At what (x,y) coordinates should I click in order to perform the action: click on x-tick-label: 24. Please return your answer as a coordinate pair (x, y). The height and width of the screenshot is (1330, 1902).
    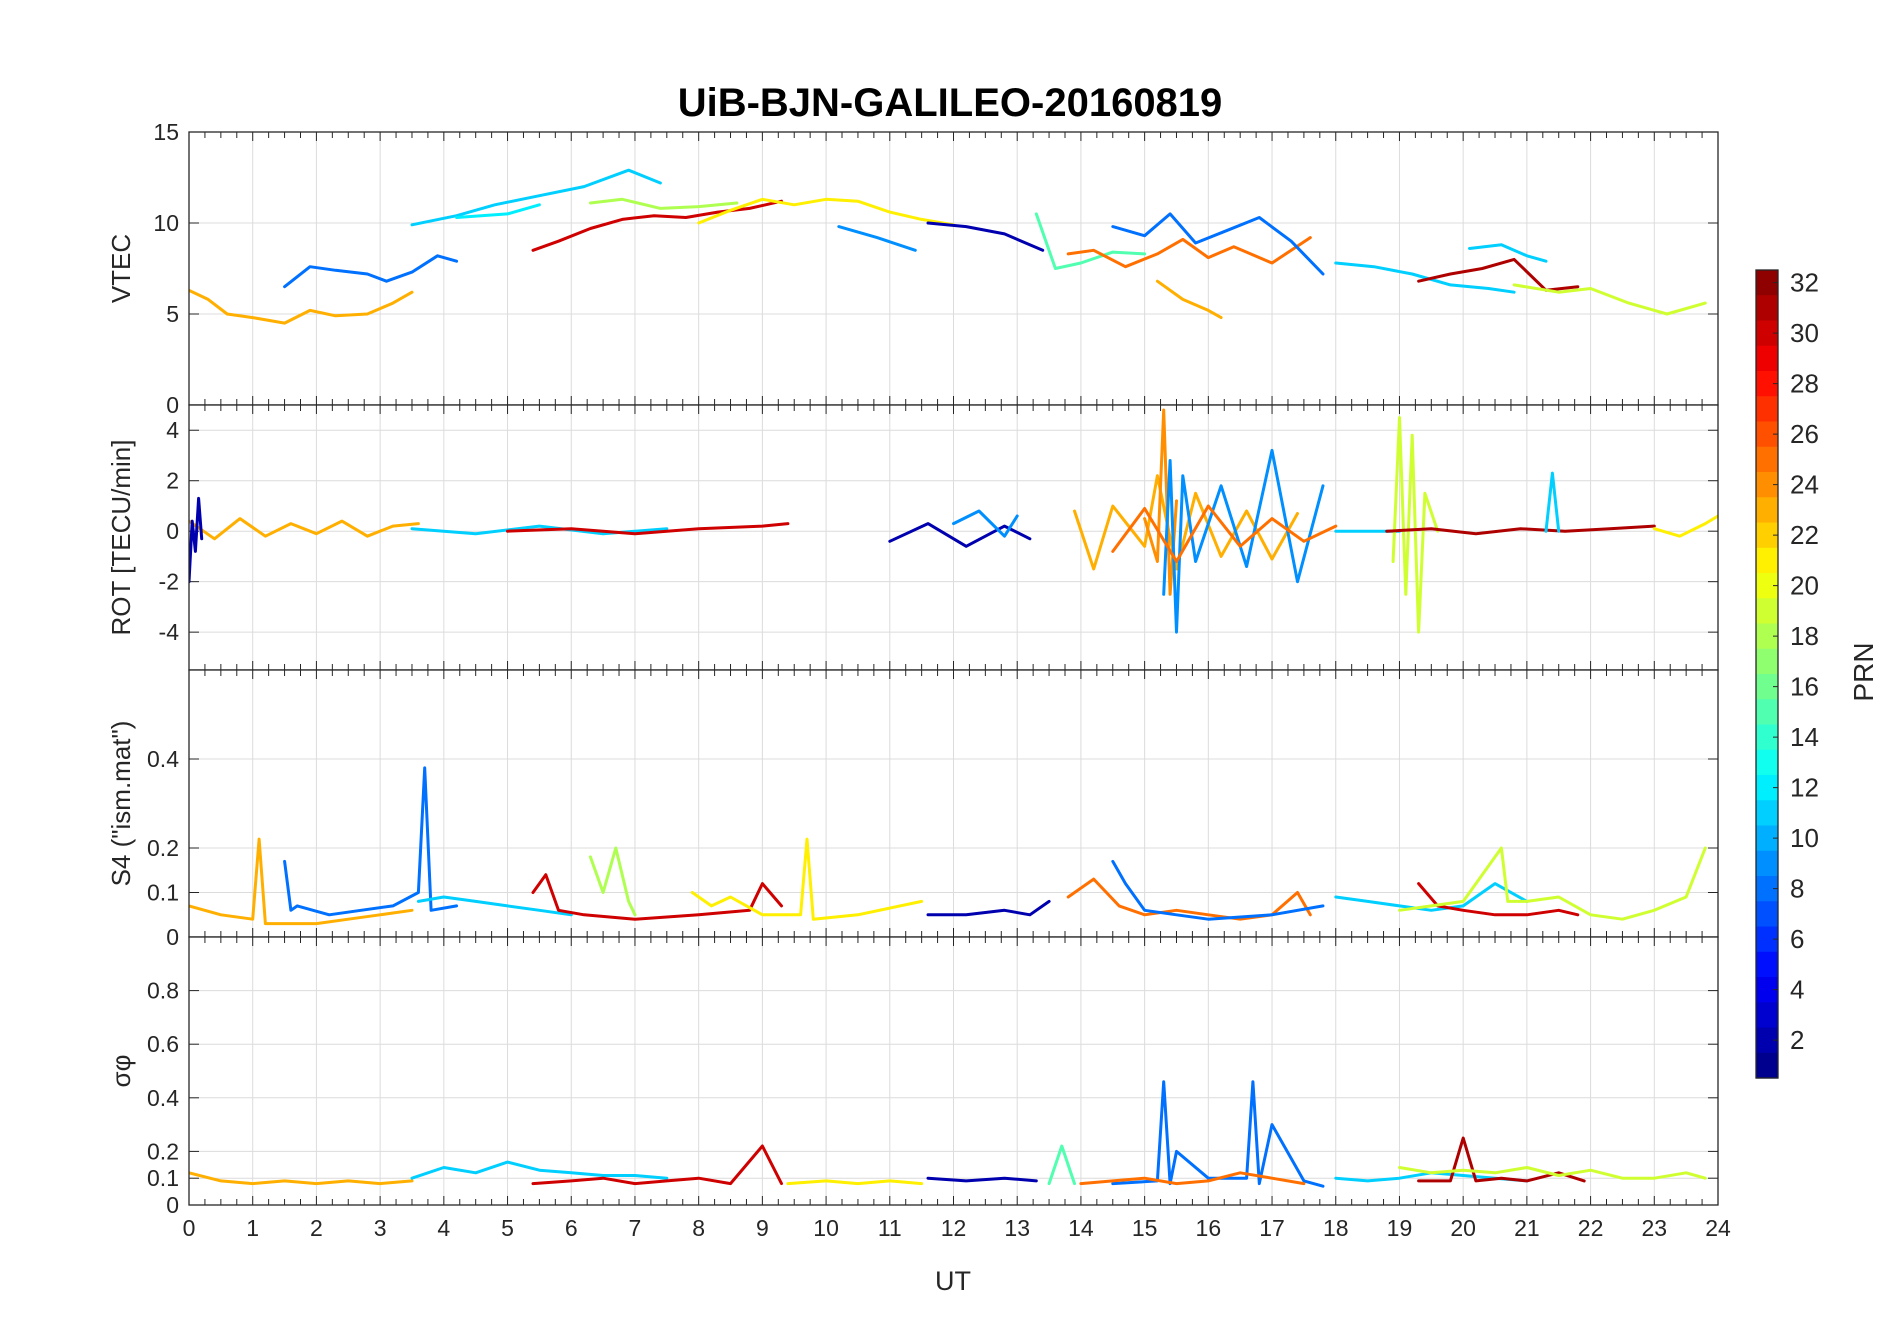
    Looking at the image, I should click on (1718, 1228).